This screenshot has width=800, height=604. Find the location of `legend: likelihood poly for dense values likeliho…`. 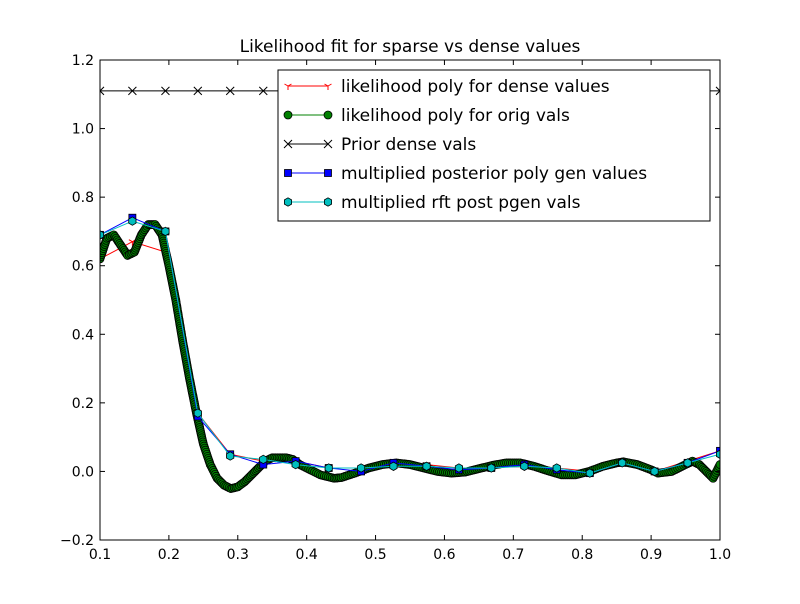

legend: likelihood poly for dense values likeliho… is located at coordinates (494, 145).